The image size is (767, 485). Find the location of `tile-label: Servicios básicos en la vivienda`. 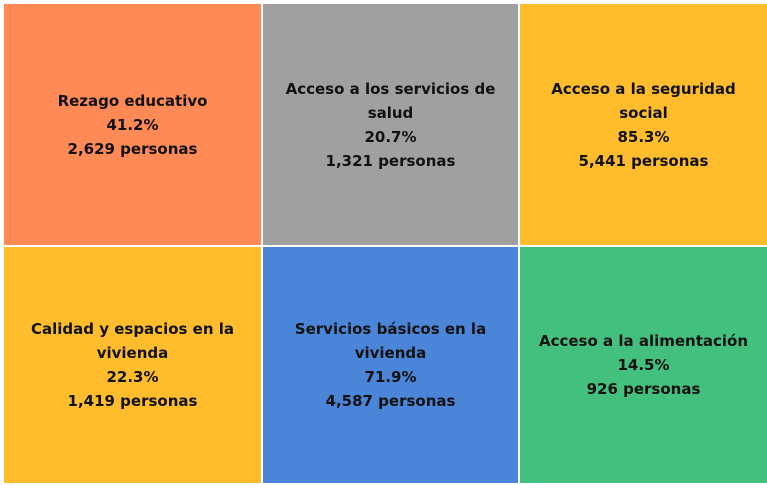

tile-label: Servicios básicos en la vivienda is located at coordinates (390, 341).